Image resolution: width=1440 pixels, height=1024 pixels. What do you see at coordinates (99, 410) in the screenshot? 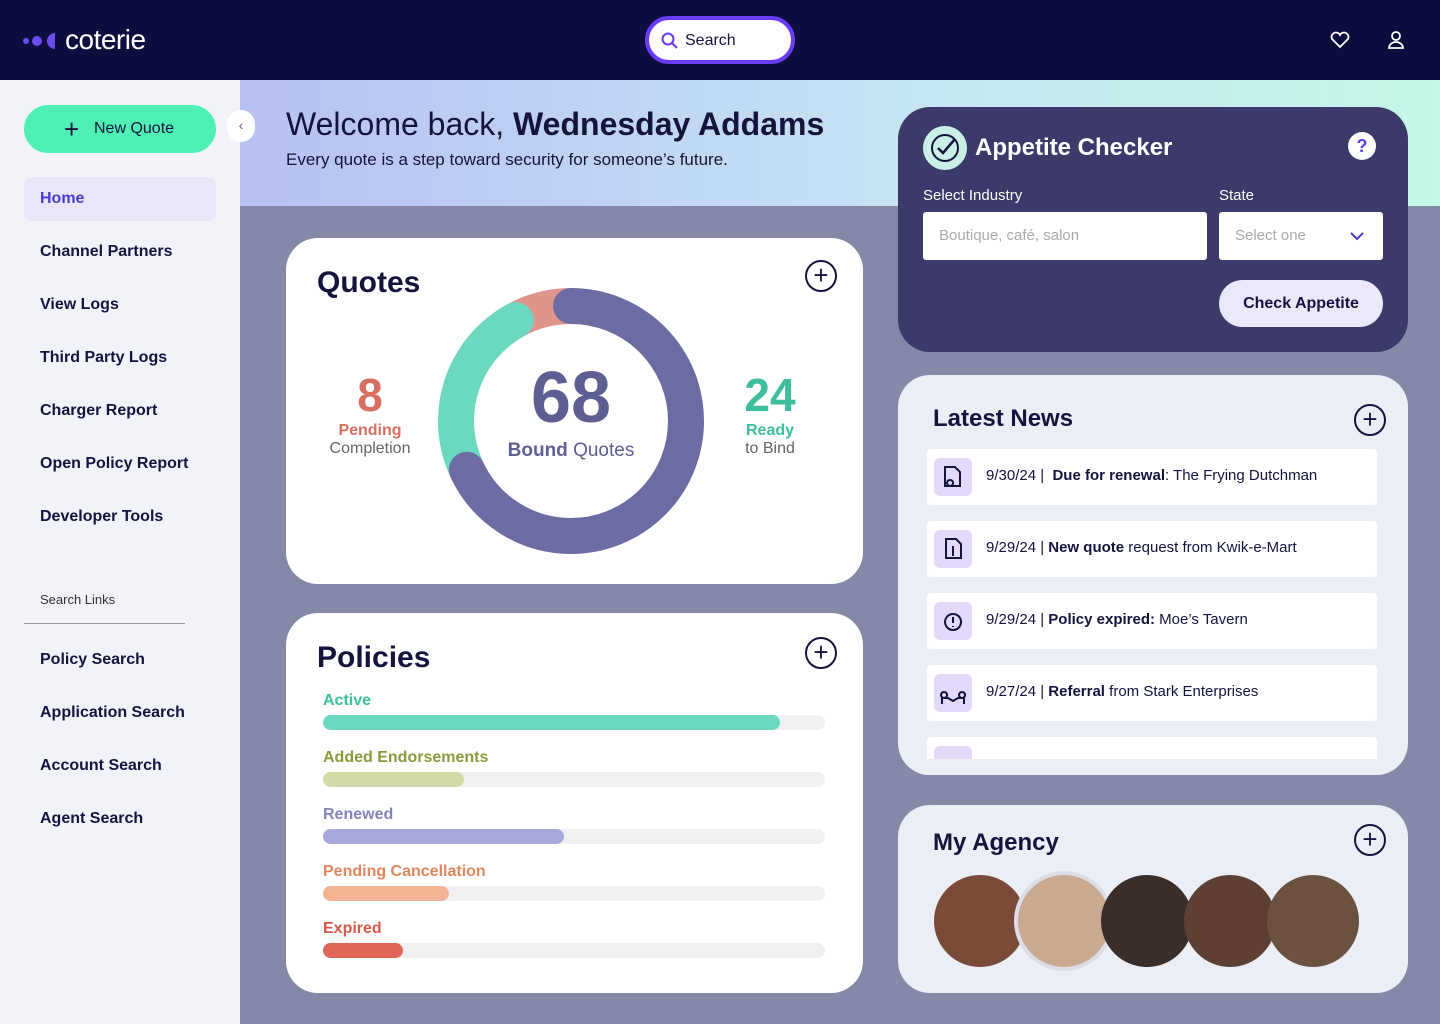
I see `nav-item: Charger Report` at bounding box center [99, 410].